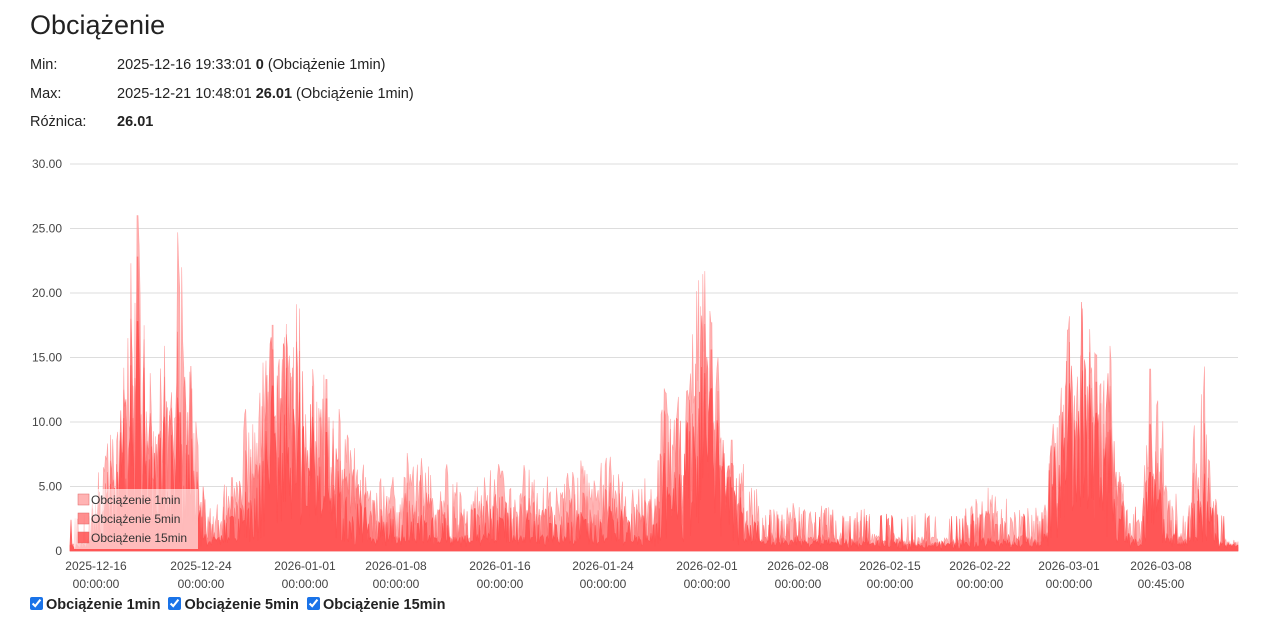  Describe the element at coordinates (184, 65) in the screenshot. I see `stat-min-timestamp: 2025-12-16 19:33:01` at that location.